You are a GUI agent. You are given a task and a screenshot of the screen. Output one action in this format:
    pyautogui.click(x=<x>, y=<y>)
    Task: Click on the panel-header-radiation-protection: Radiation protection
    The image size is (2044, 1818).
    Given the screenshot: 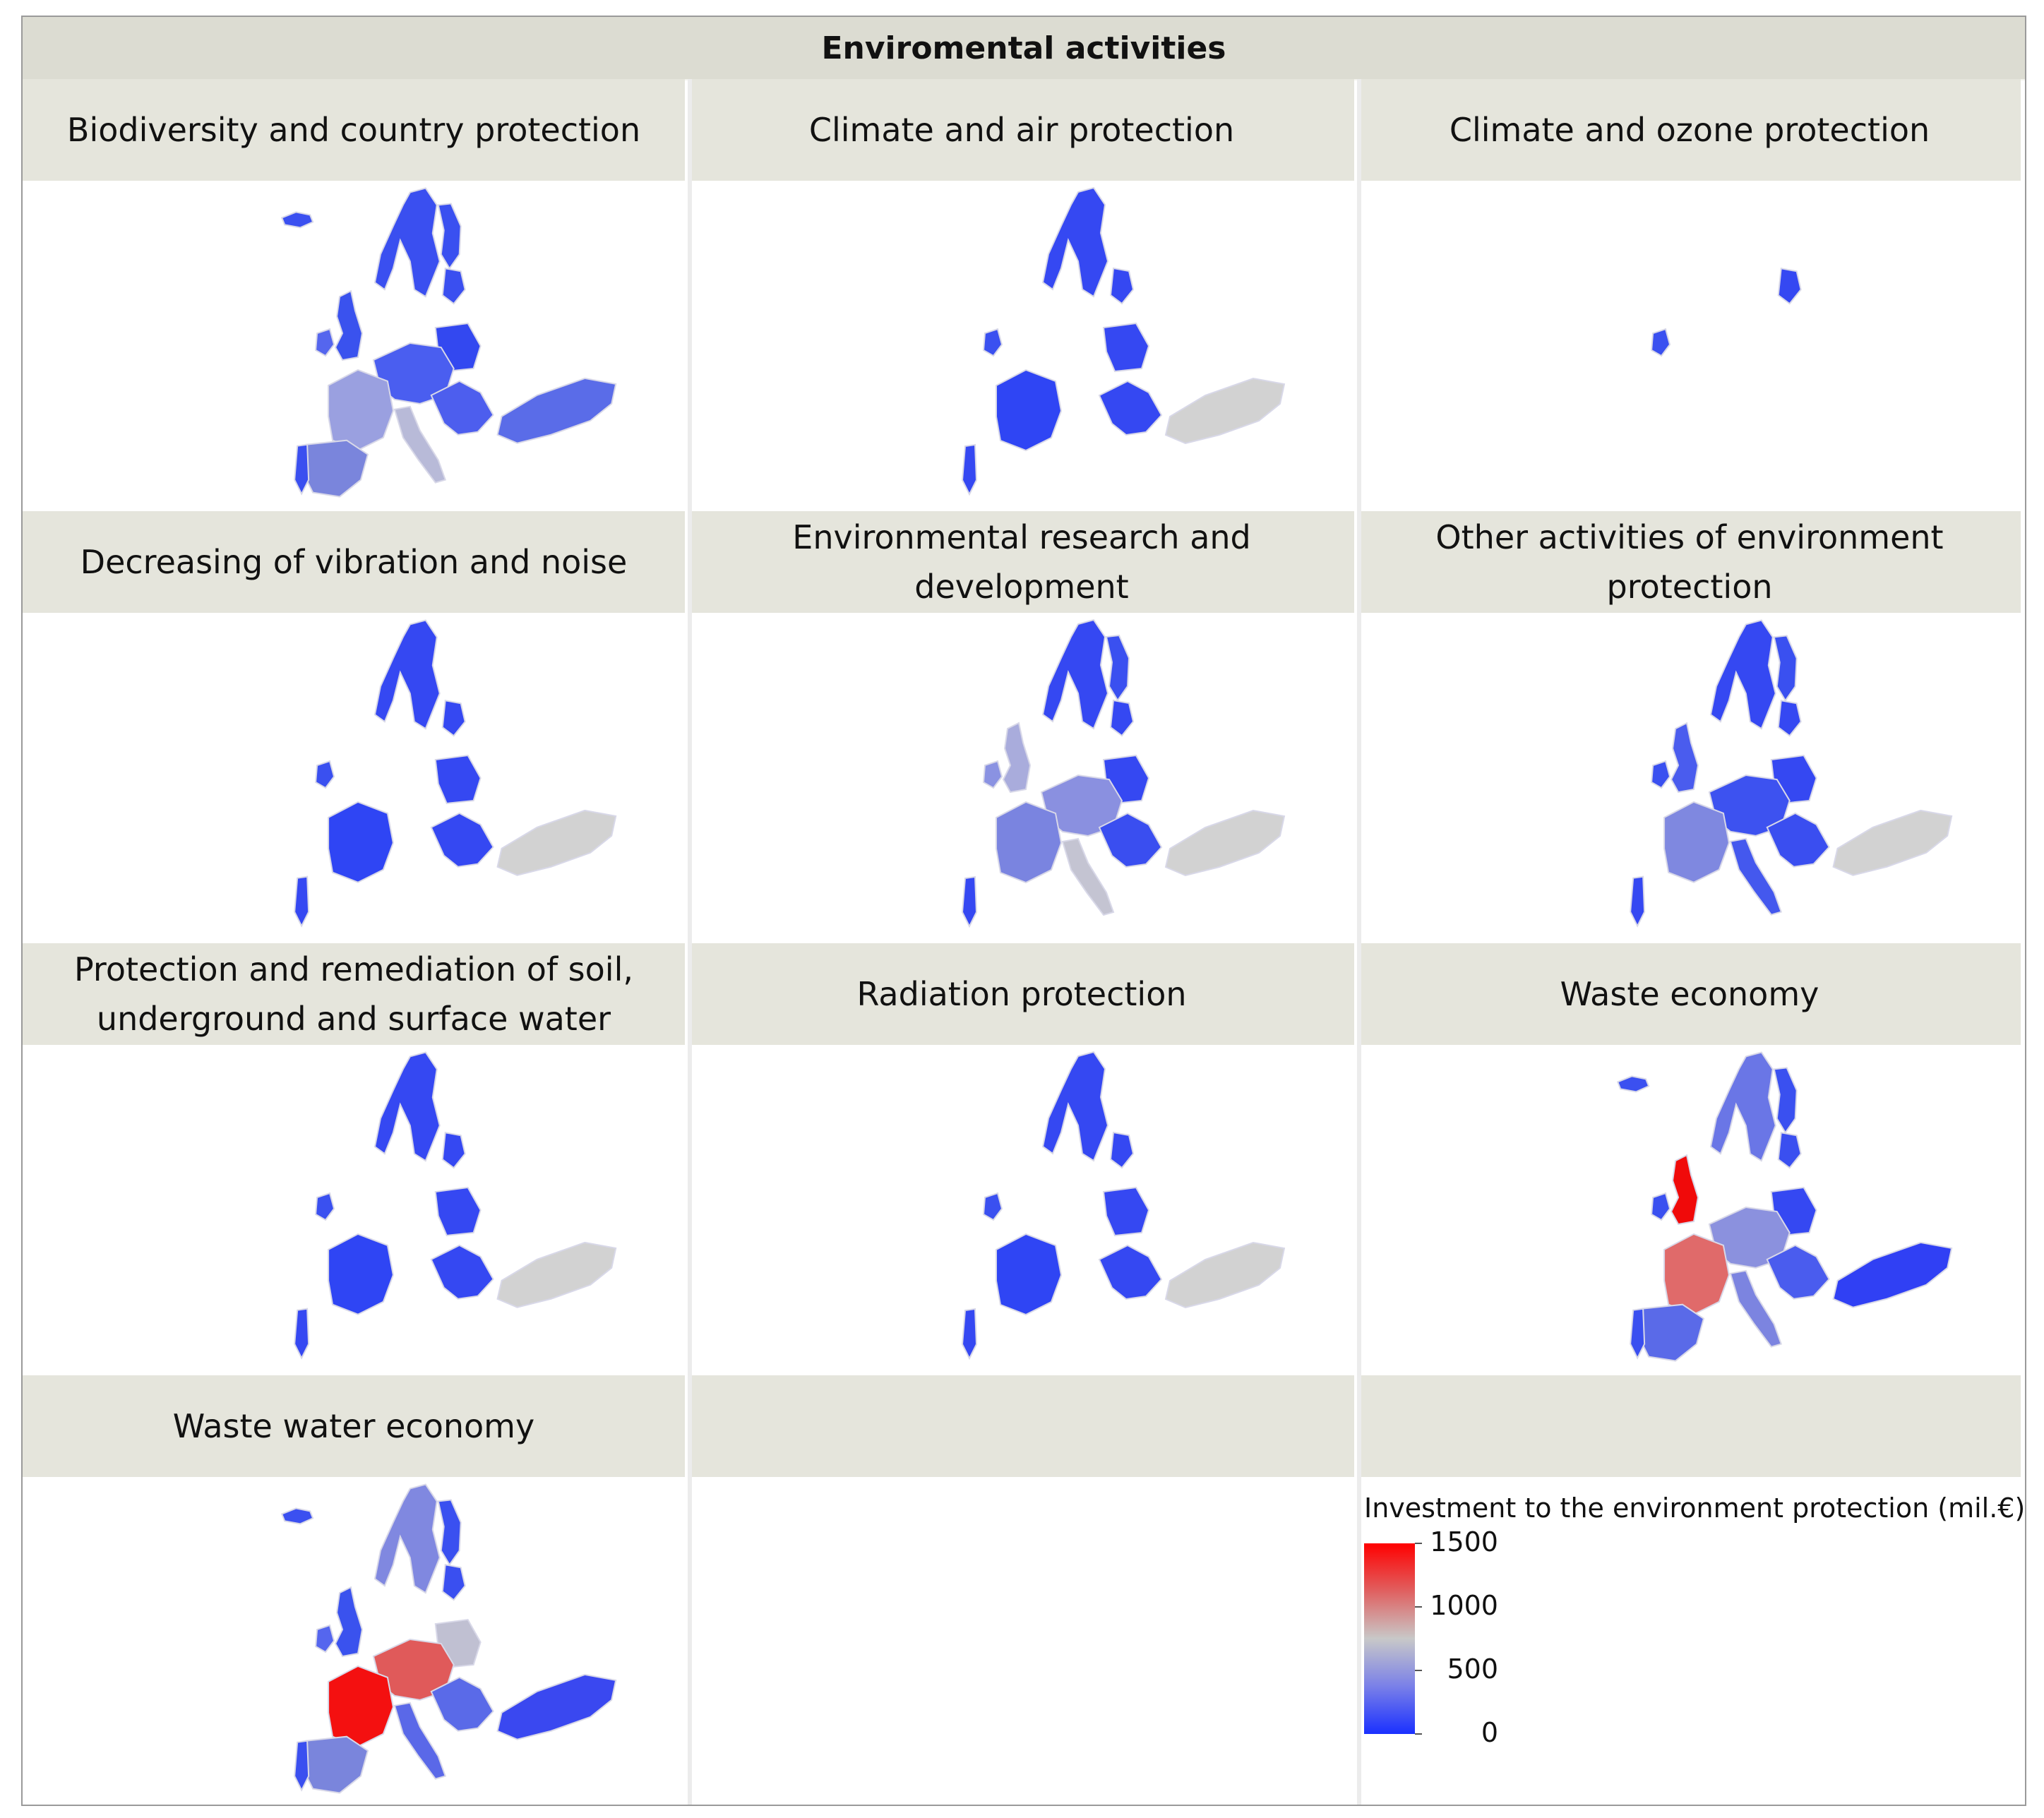 What is the action you would take?
    pyautogui.click(x=1021, y=994)
    